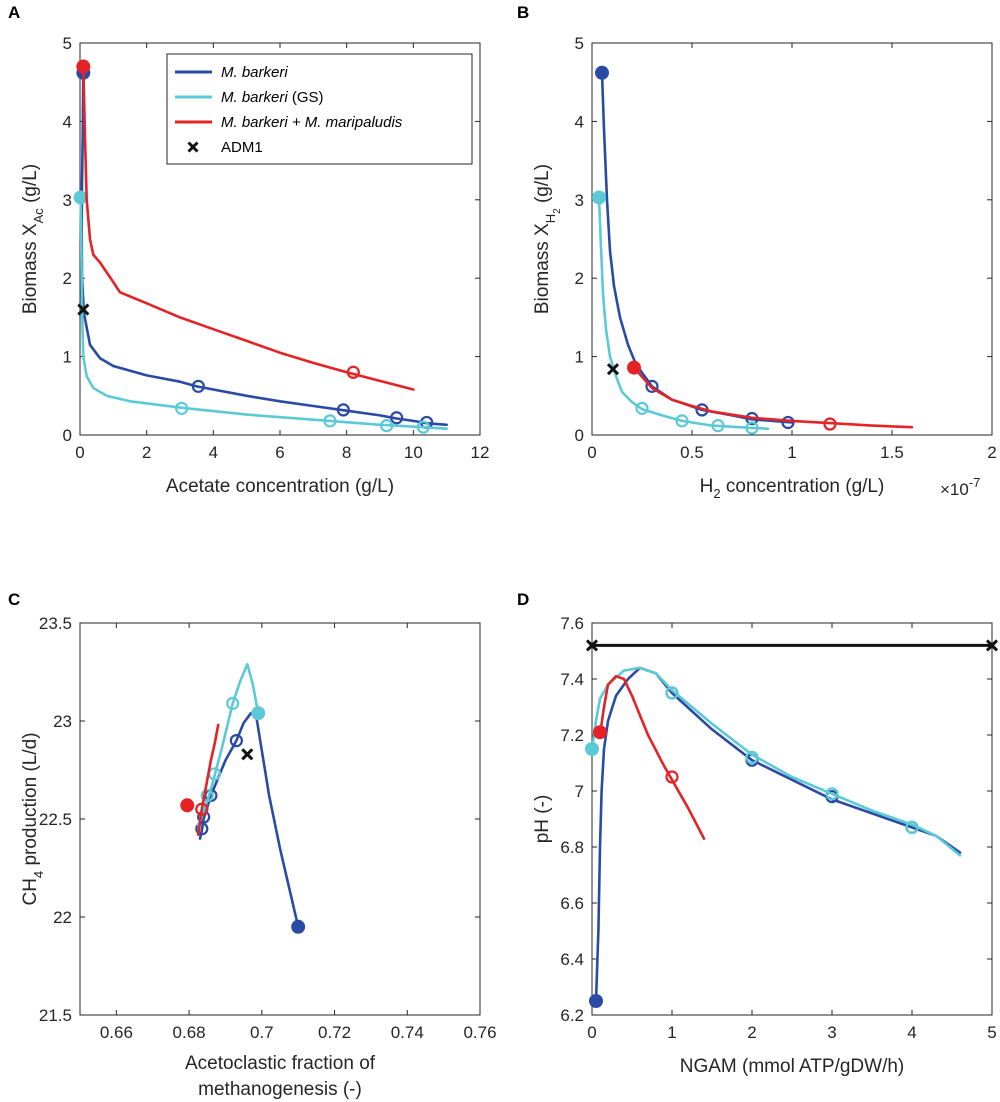  Describe the element at coordinates (479, 1032) in the screenshot. I see `x-tick-label: 0.76` at that location.